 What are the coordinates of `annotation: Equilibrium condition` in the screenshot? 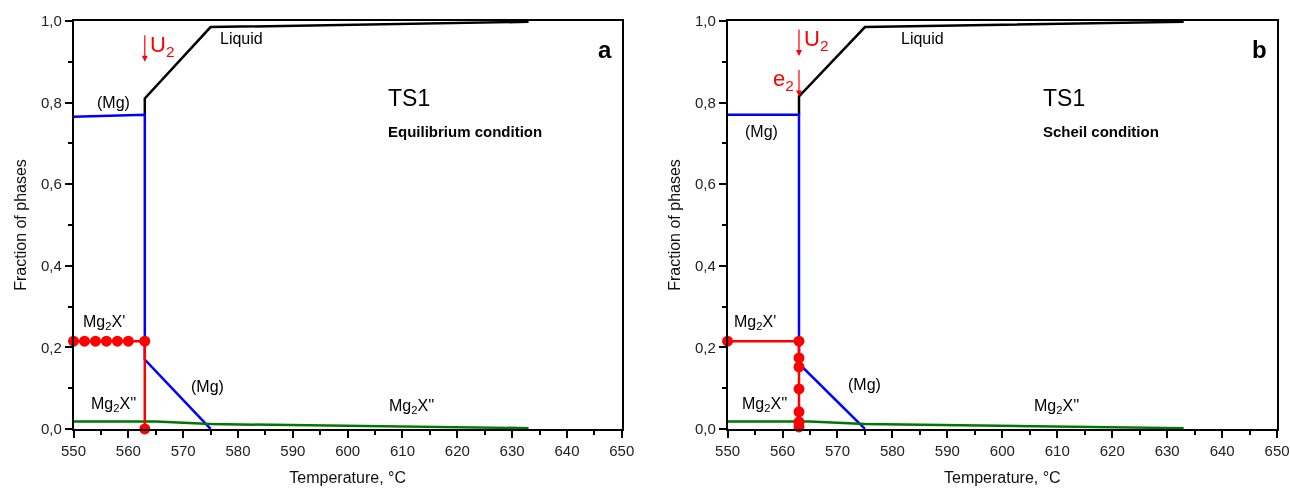 It's located at (465, 131).